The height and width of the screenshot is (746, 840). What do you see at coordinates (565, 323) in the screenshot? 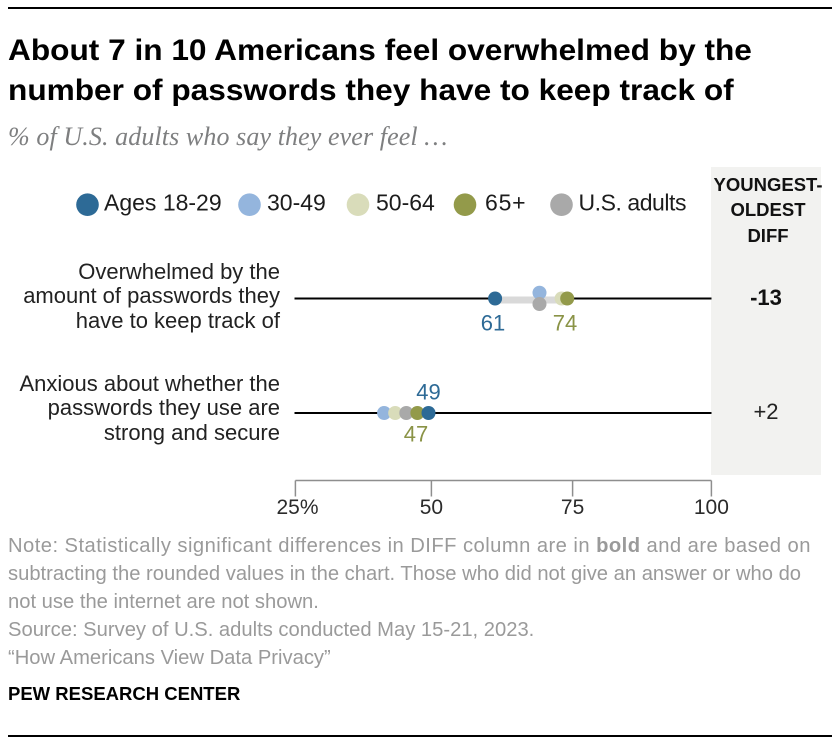
I see `svg-text: 74` at bounding box center [565, 323].